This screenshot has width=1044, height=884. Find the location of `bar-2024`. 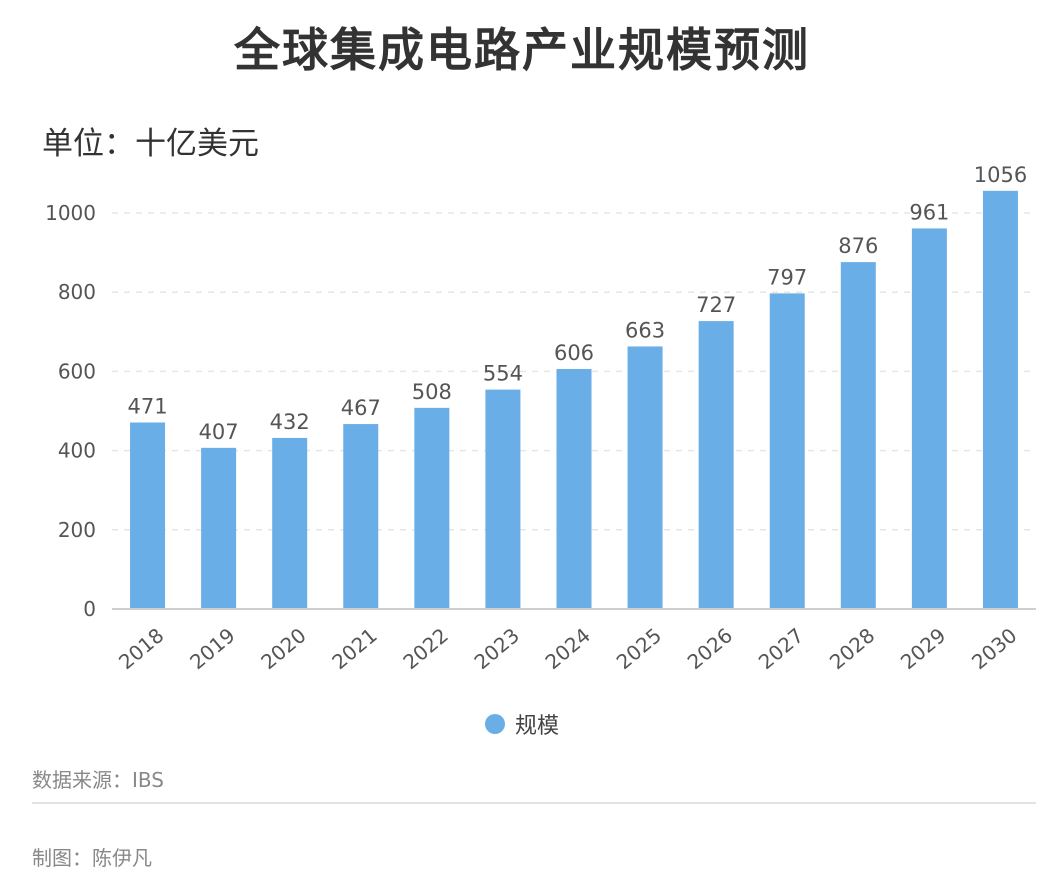

bar-2024 is located at coordinates (574, 489).